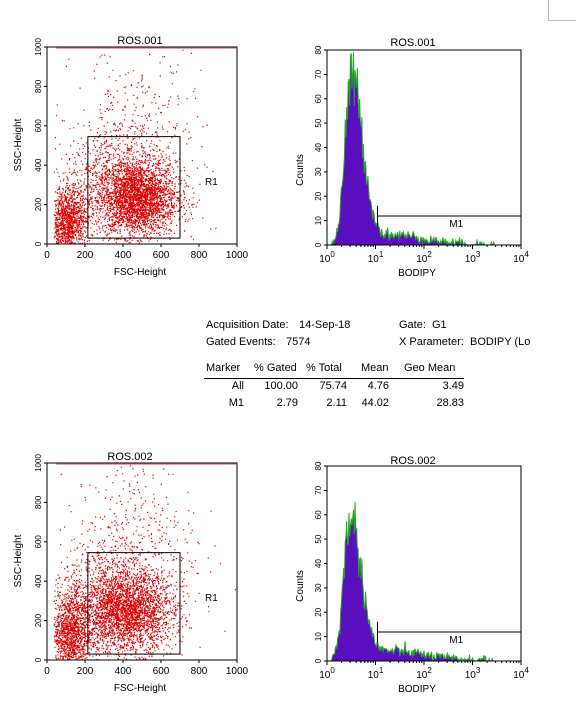 The width and height of the screenshot is (576, 710). I want to click on y-axis-ticks: 0 10 20 30 40 50 60 70 80, so click(320, 146).